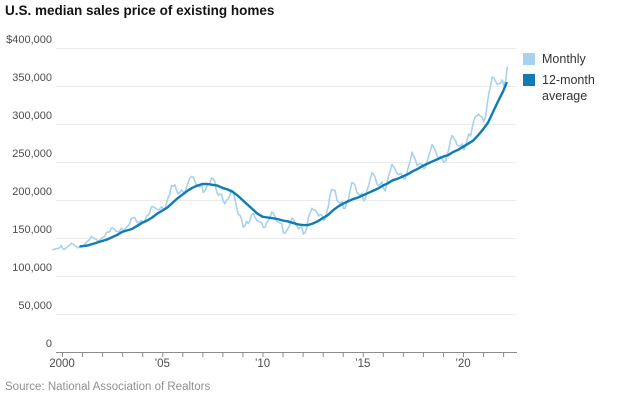  I want to click on legend-item-average: 12-month average, so click(563, 88).